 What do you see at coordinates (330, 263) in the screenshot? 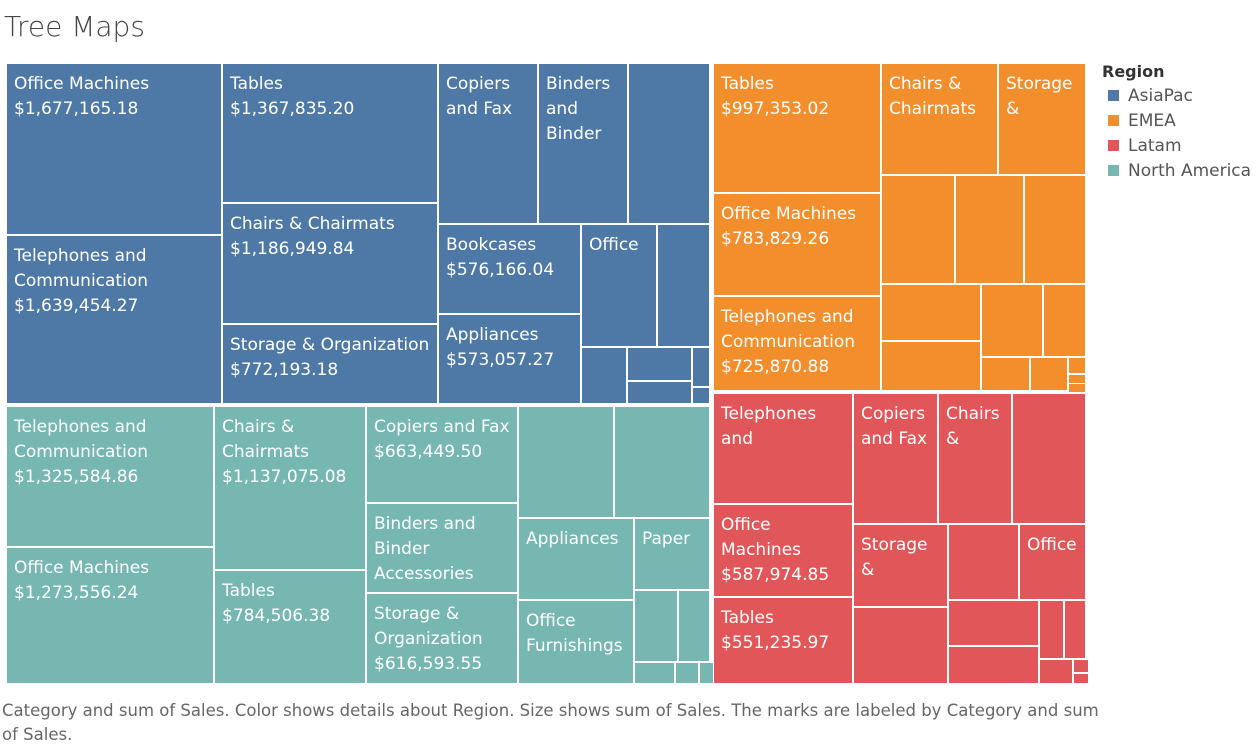
I see `treemap-cell-asiapac-chairs-and-chairmats: Chairs & Chairmats $1,186,949.84` at bounding box center [330, 263].